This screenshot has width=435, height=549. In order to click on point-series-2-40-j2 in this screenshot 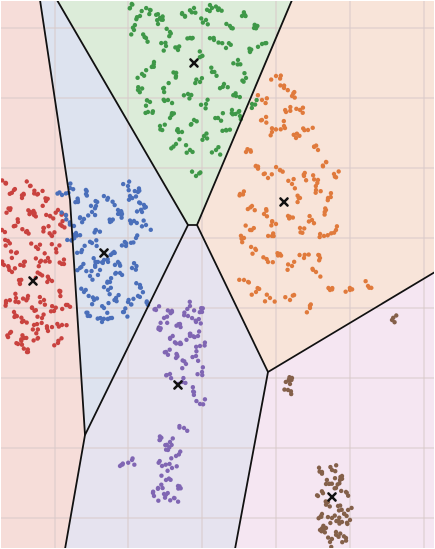, I will do `click(177, 130)`.